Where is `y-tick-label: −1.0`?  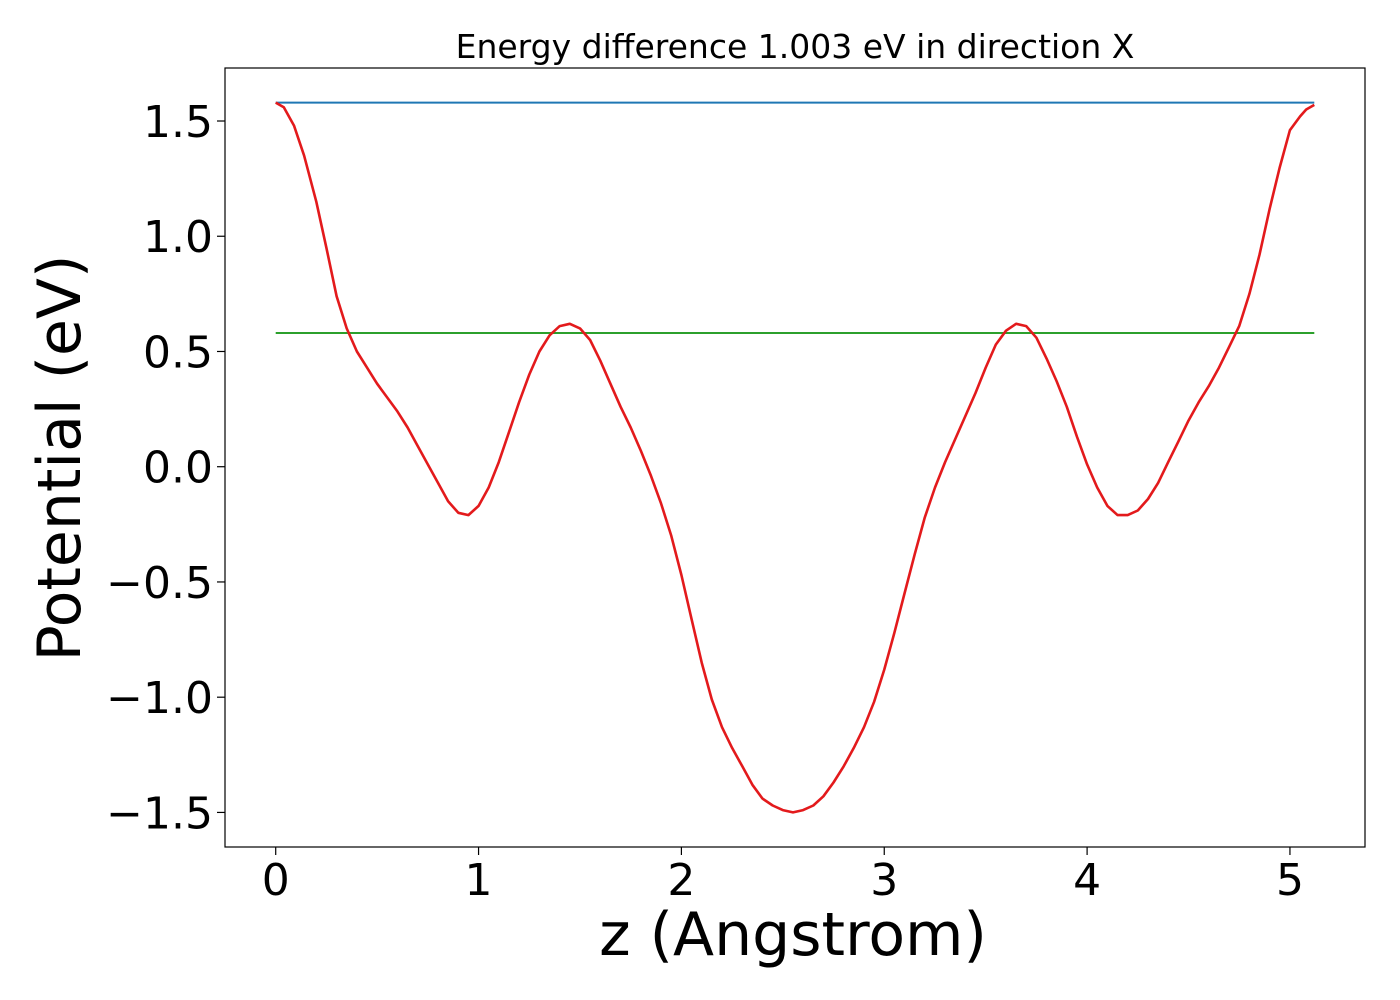 y-tick-label: −1.0 is located at coordinates (159, 698).